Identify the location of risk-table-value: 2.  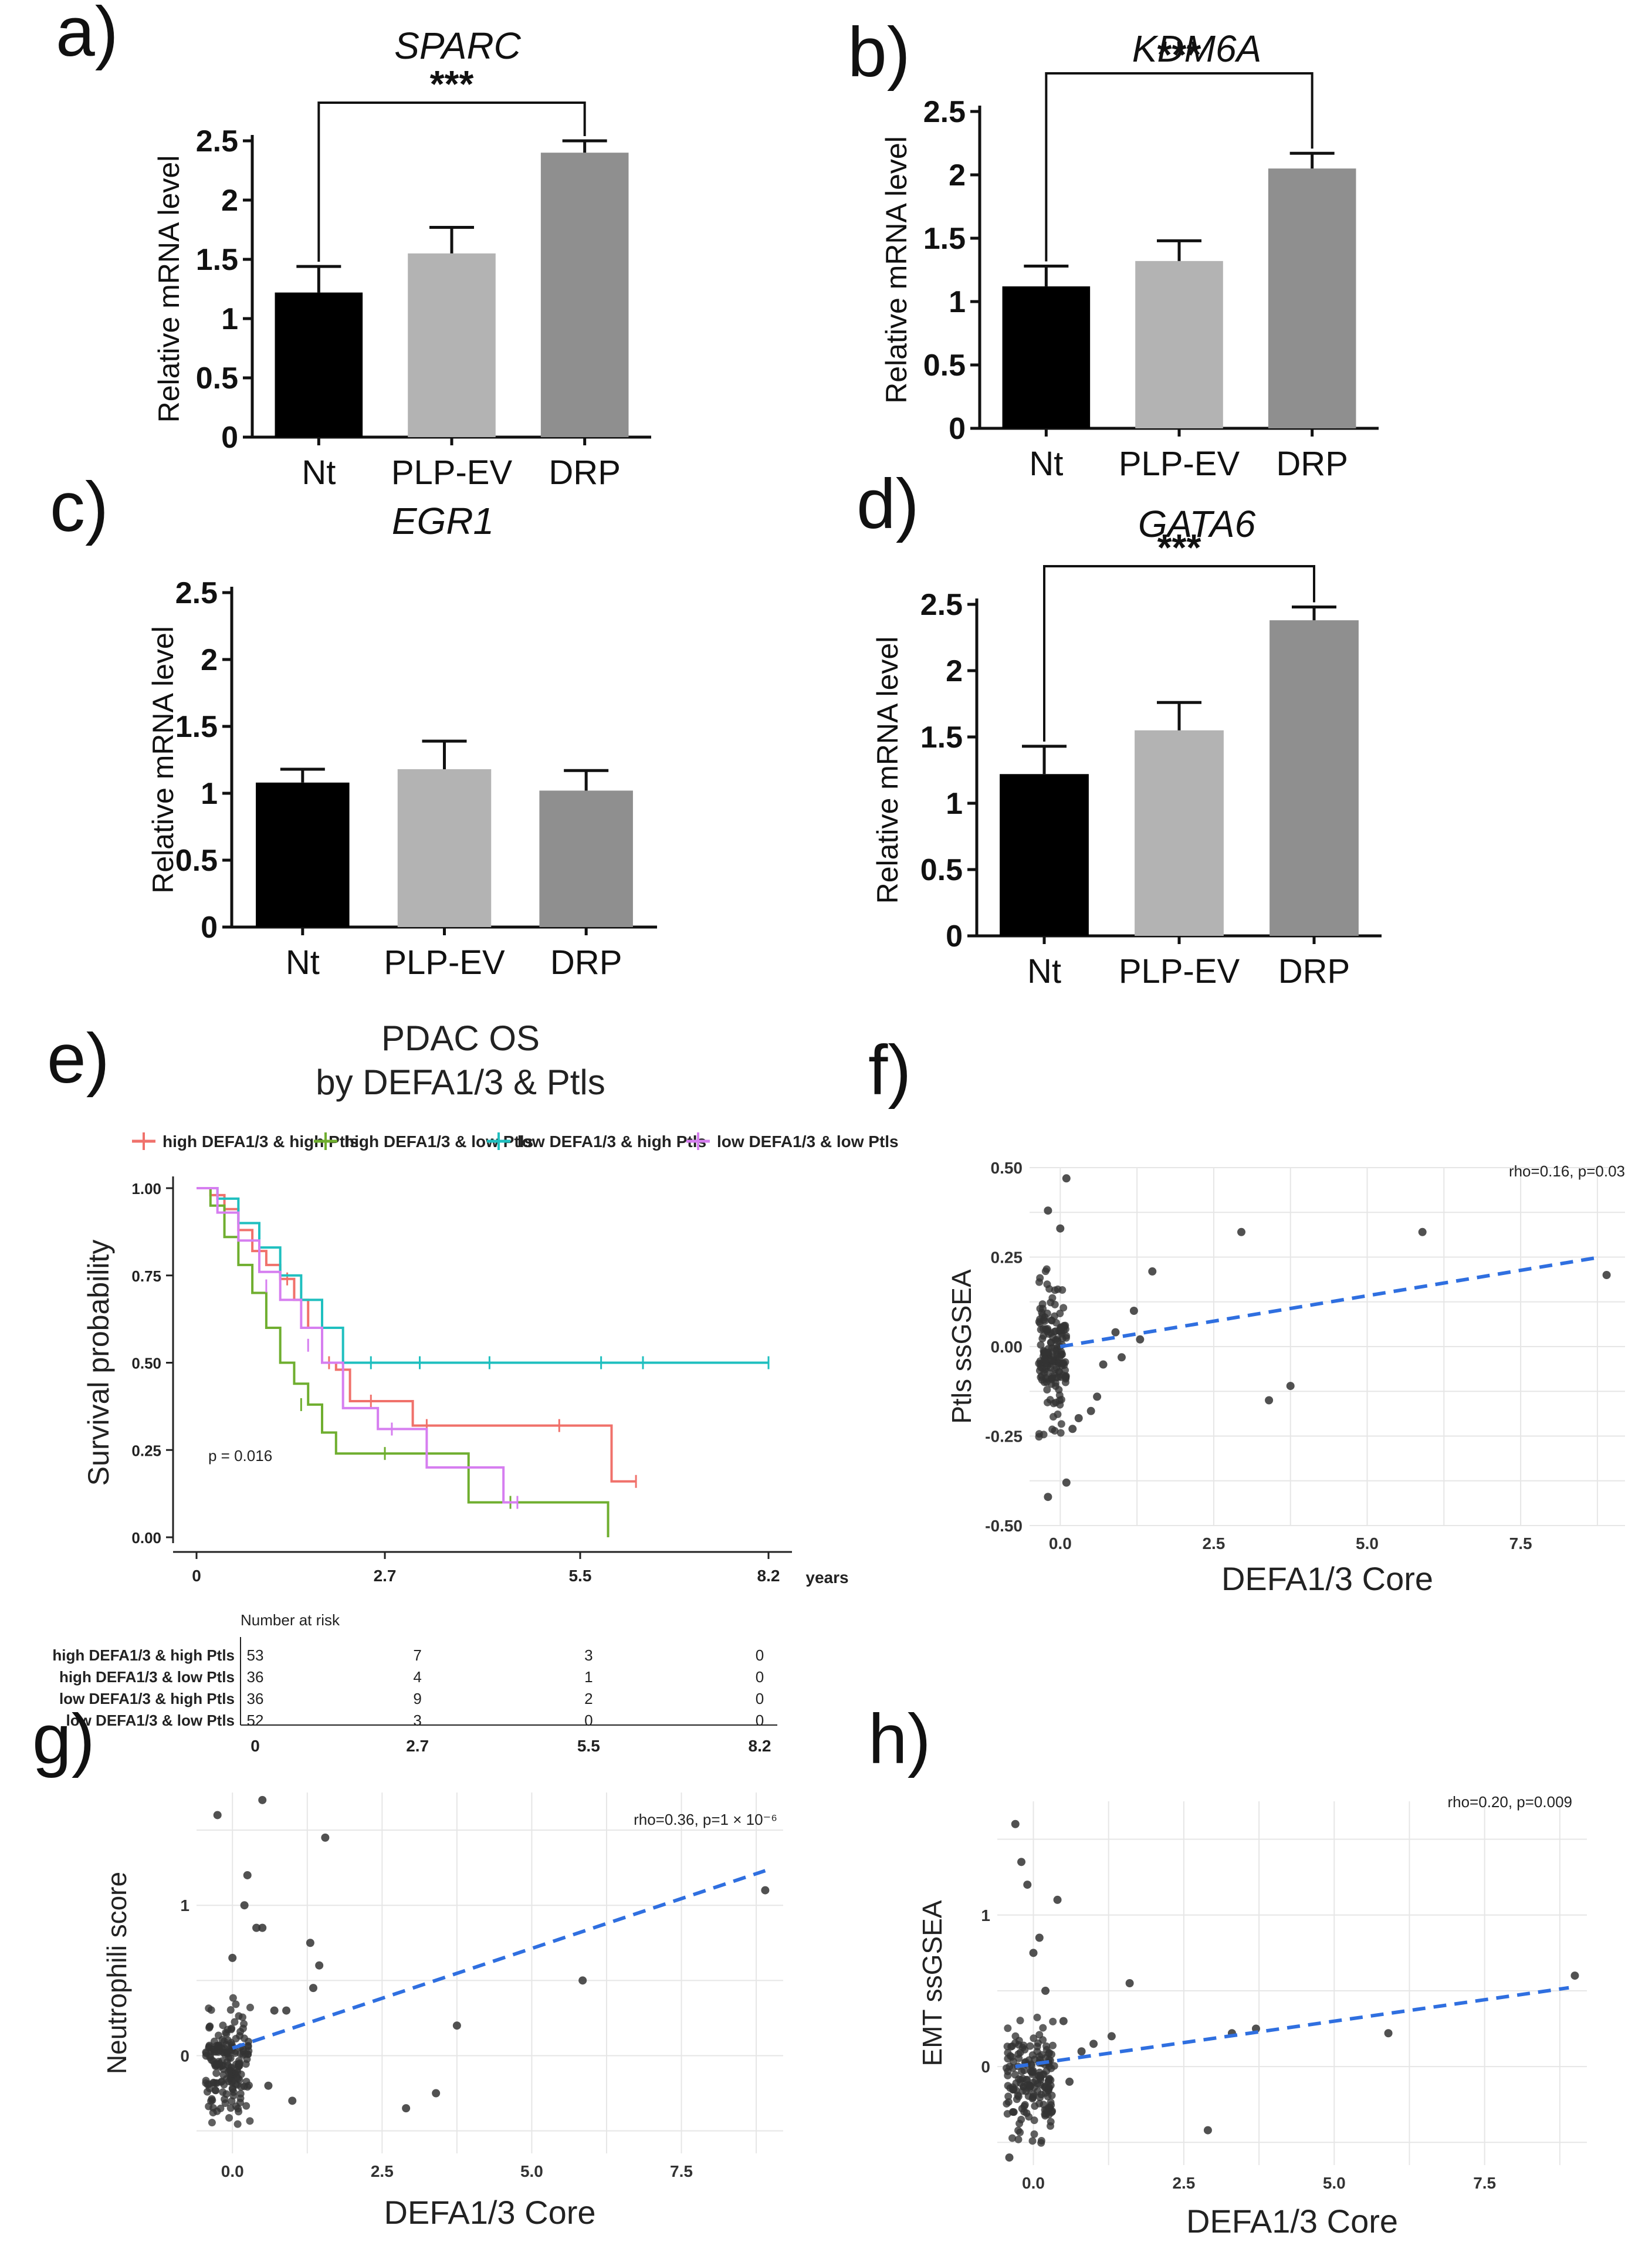
(588, 1698).